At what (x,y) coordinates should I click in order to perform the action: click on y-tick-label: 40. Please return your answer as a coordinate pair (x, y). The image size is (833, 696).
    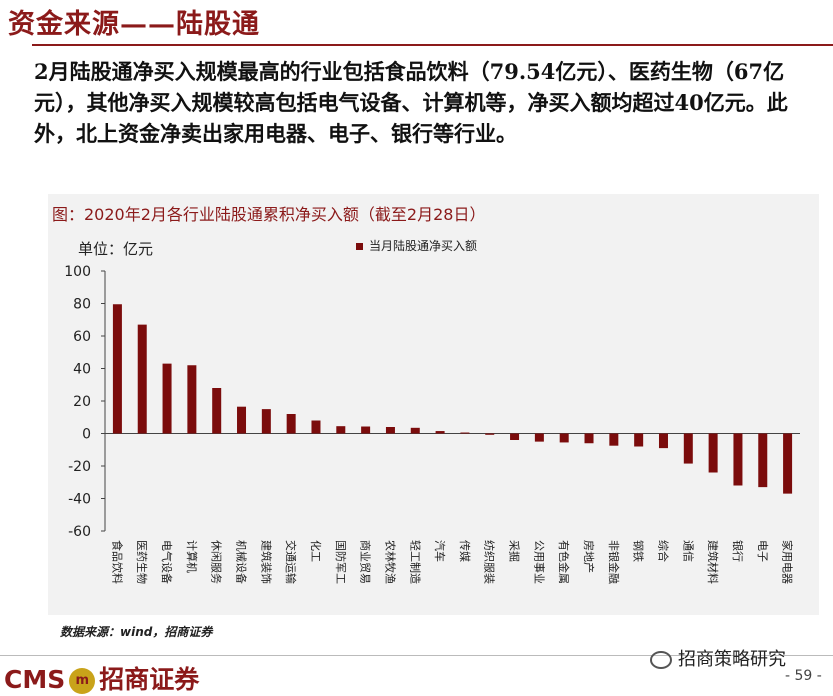
    Looking at the image, I should click on (82, 370).